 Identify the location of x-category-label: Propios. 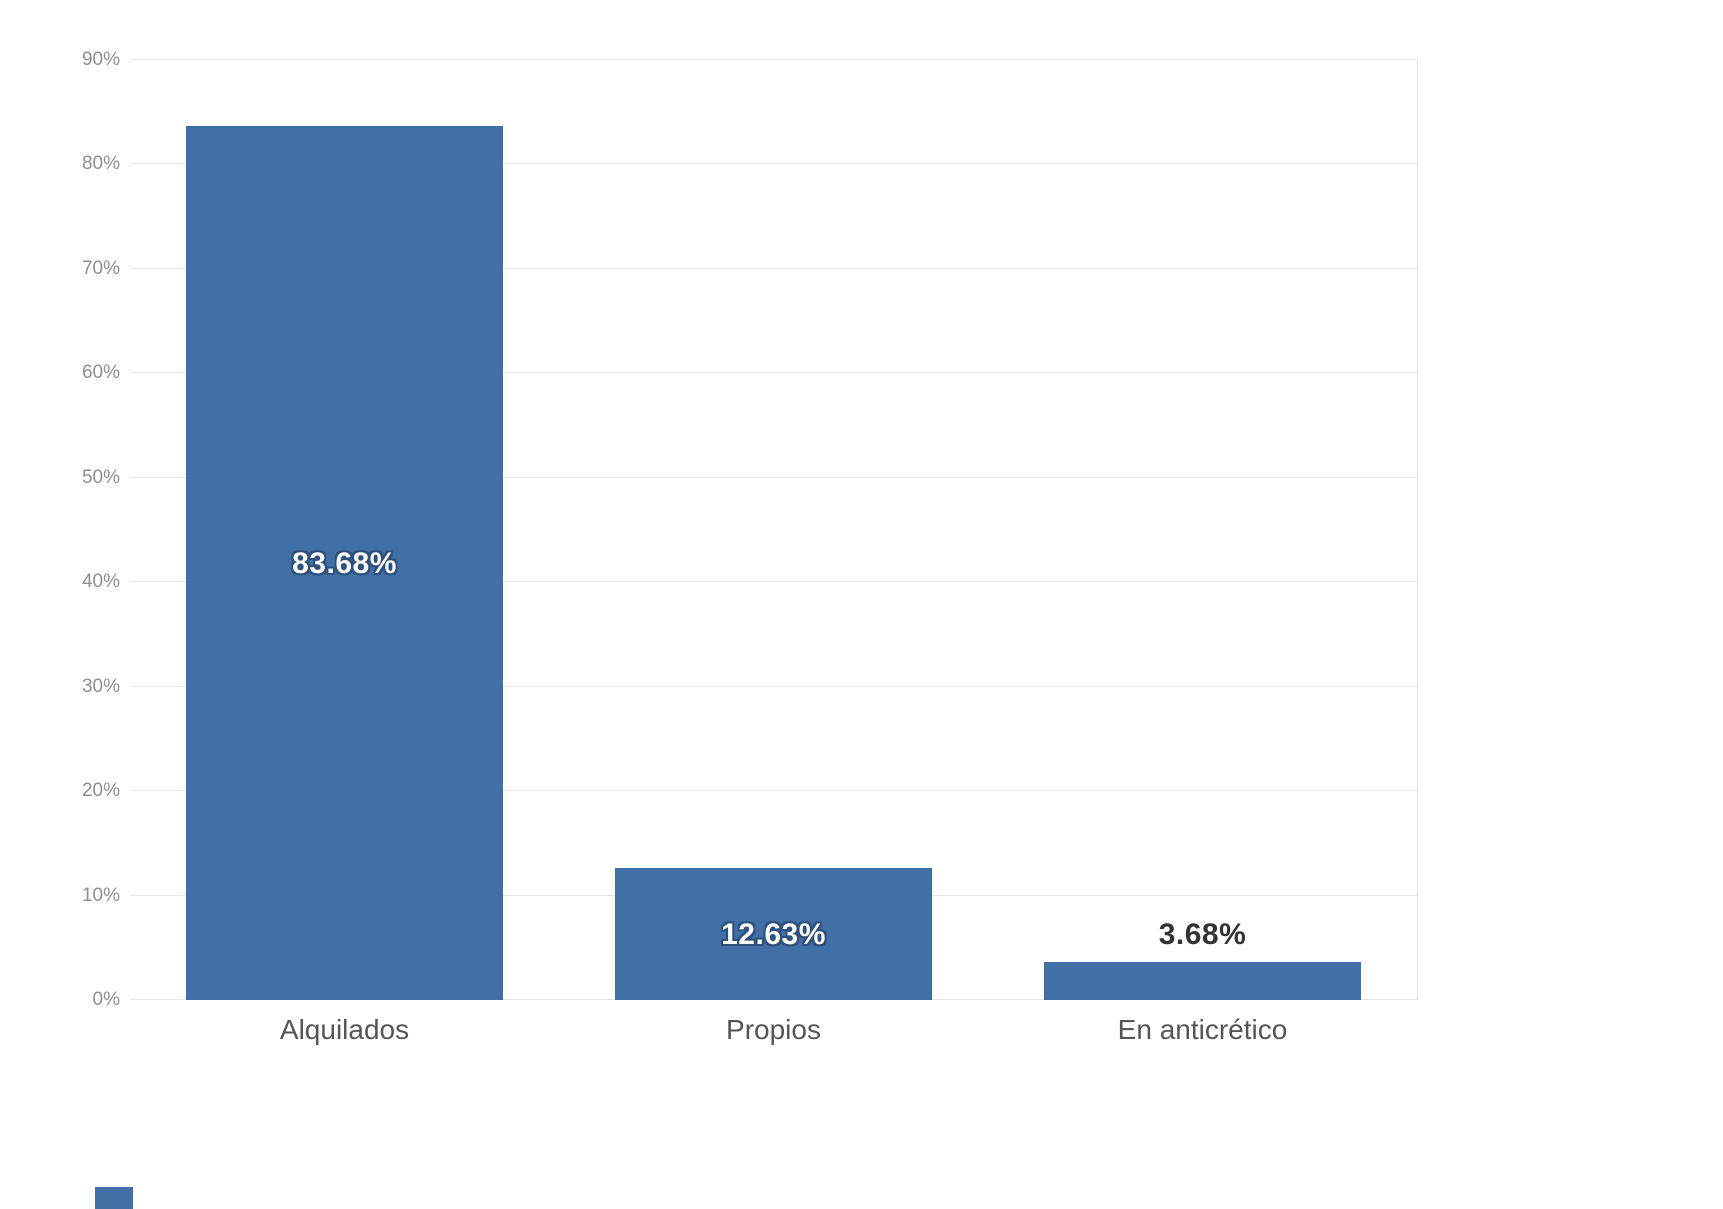
(773, 1029).